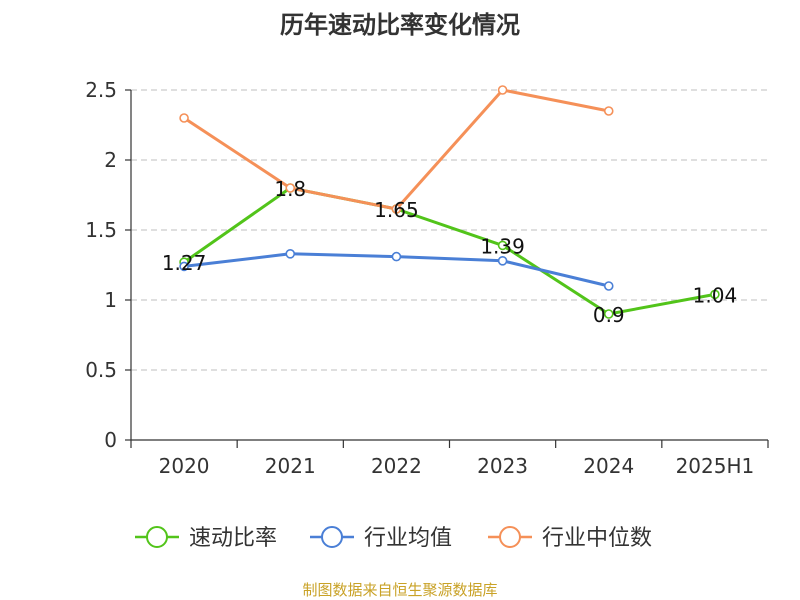 The width and height of the screenshot is (800, 600). I want to click on y-tick-label: 1.5, so click(101, 230).